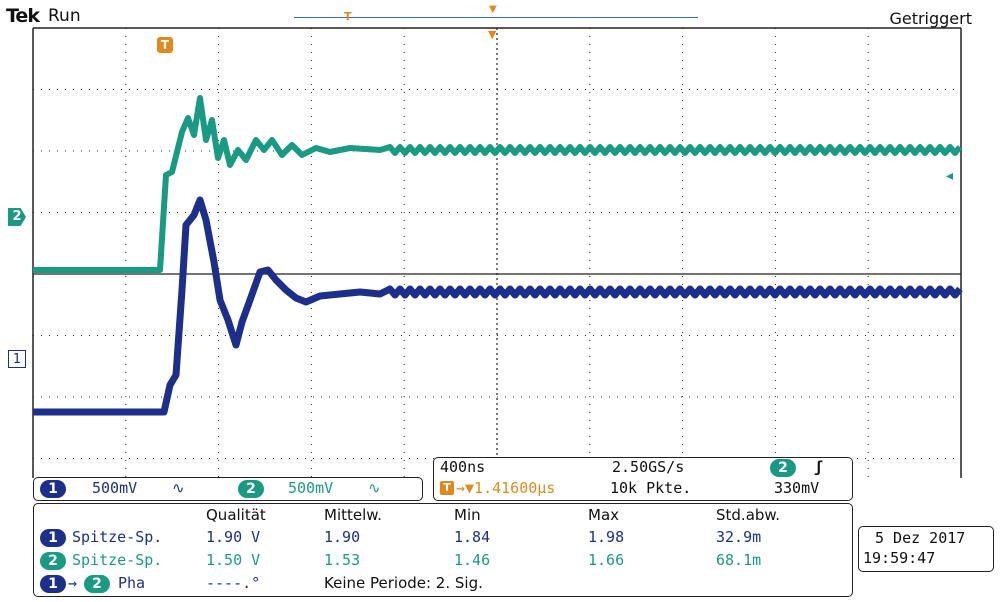 The image size is (1000, 602). What do you see at coordinates (930, 18) in the screenshot?
I see `trigger-state: Getriggert` at bounding box center [930, 18].